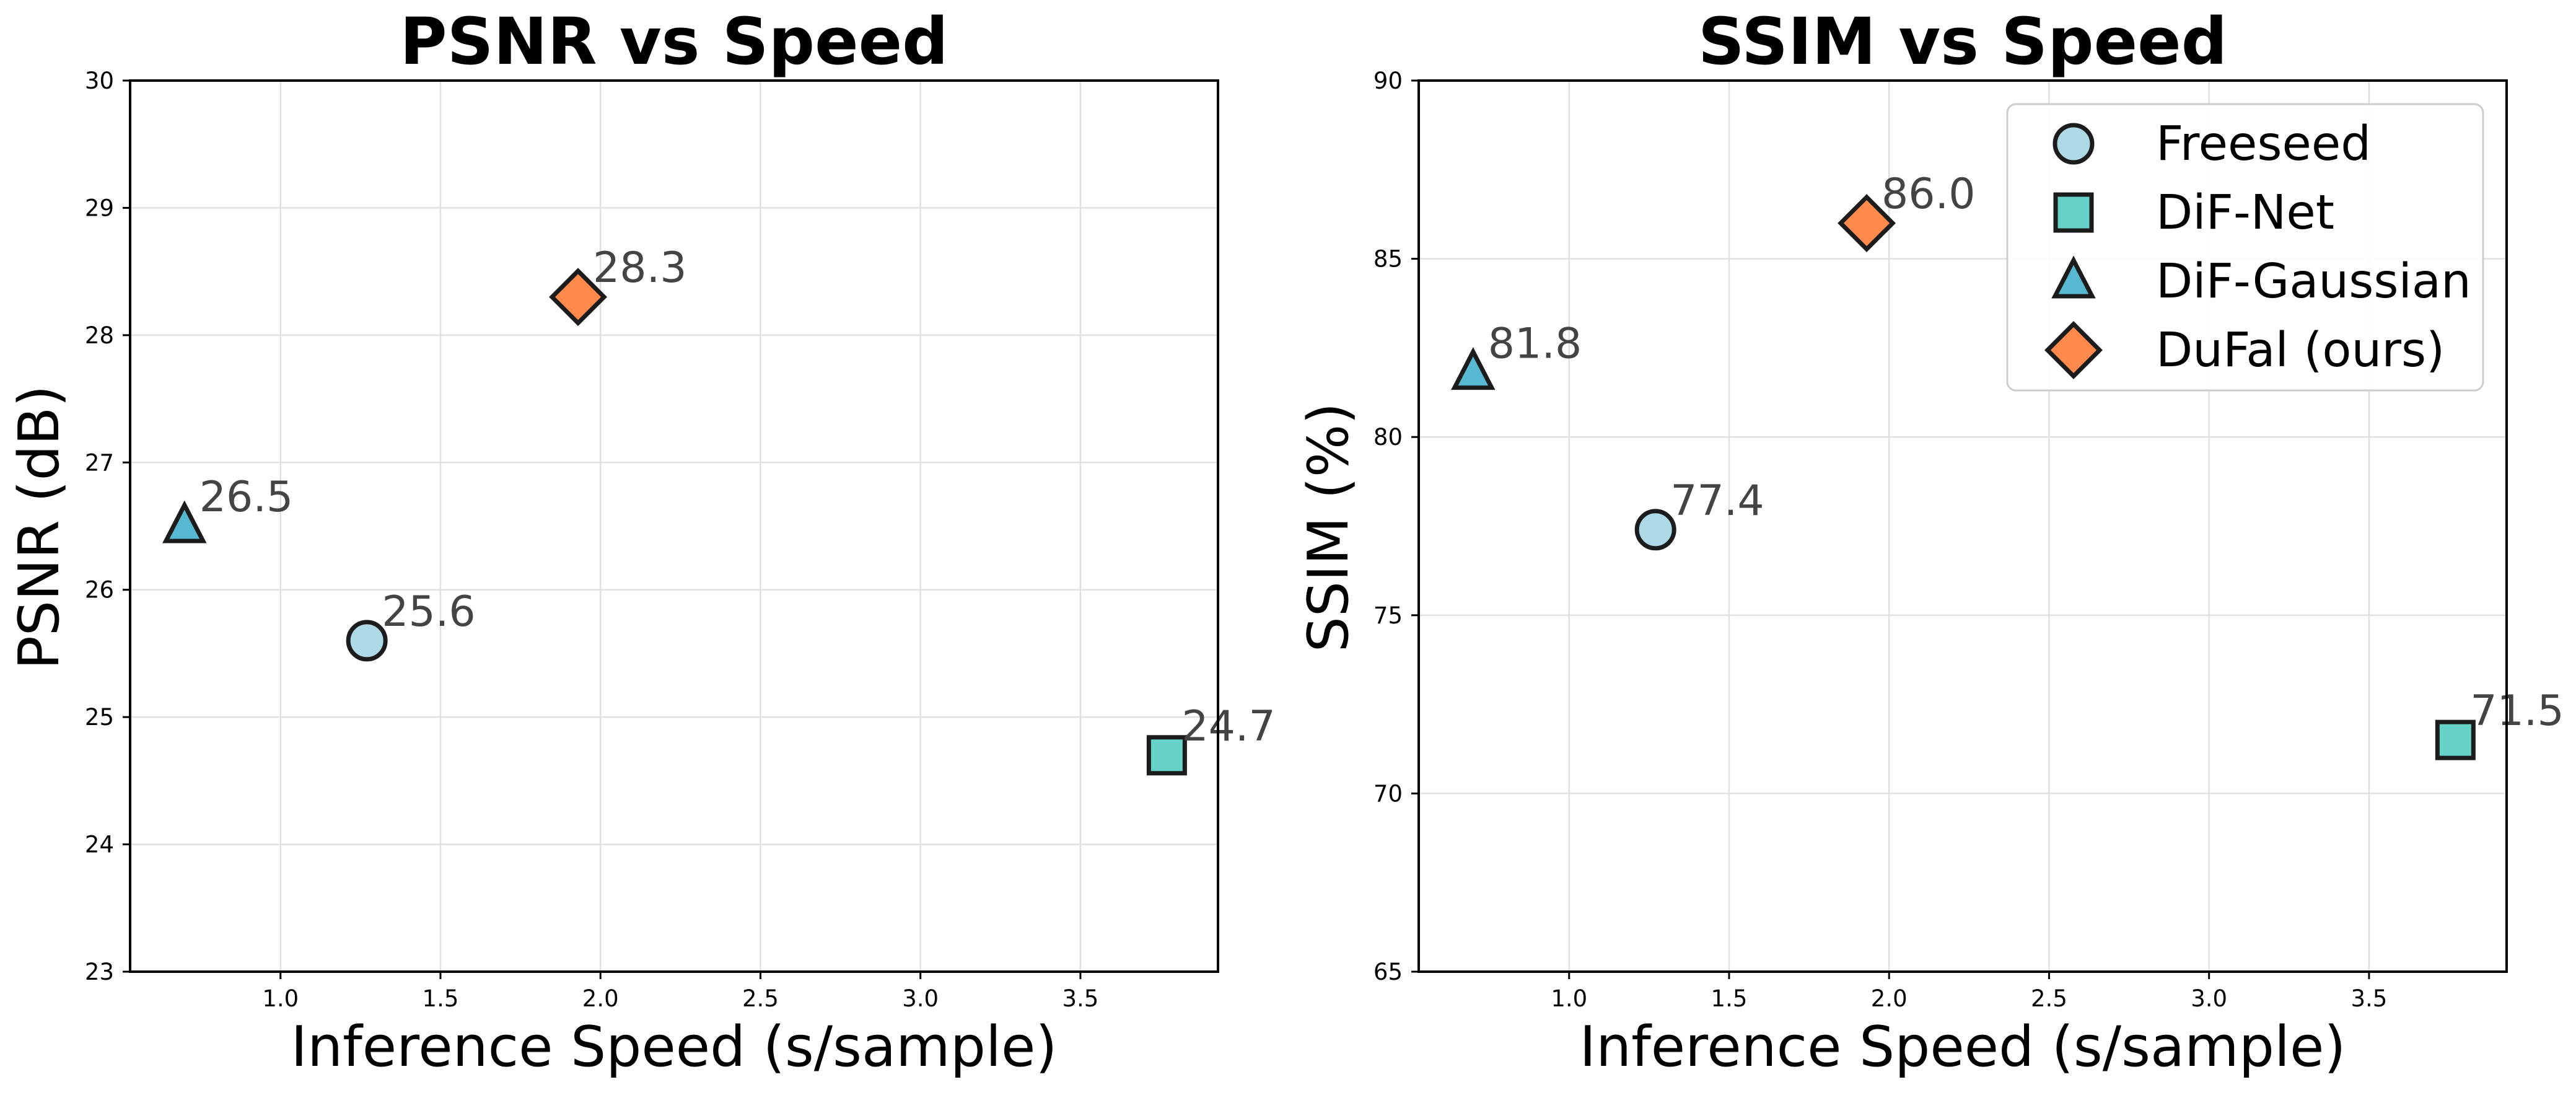 This screenshot has height=1095, width=2576. I want to click on data-label: 25.6, so click(428, 611).